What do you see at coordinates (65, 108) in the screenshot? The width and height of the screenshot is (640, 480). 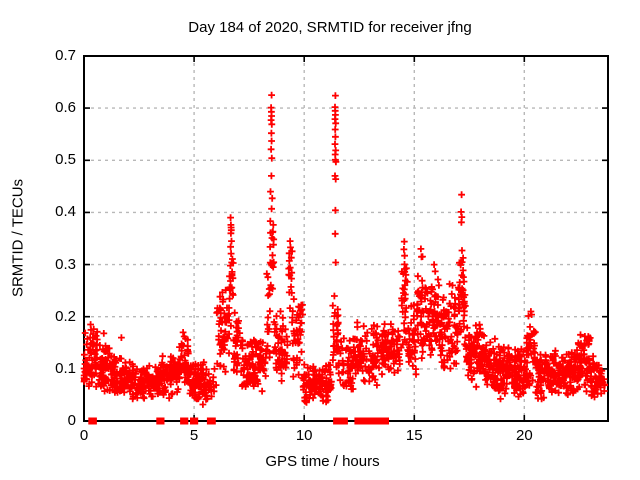 I see `y-tick-label: 0.6` at bounding box center [65, 108].